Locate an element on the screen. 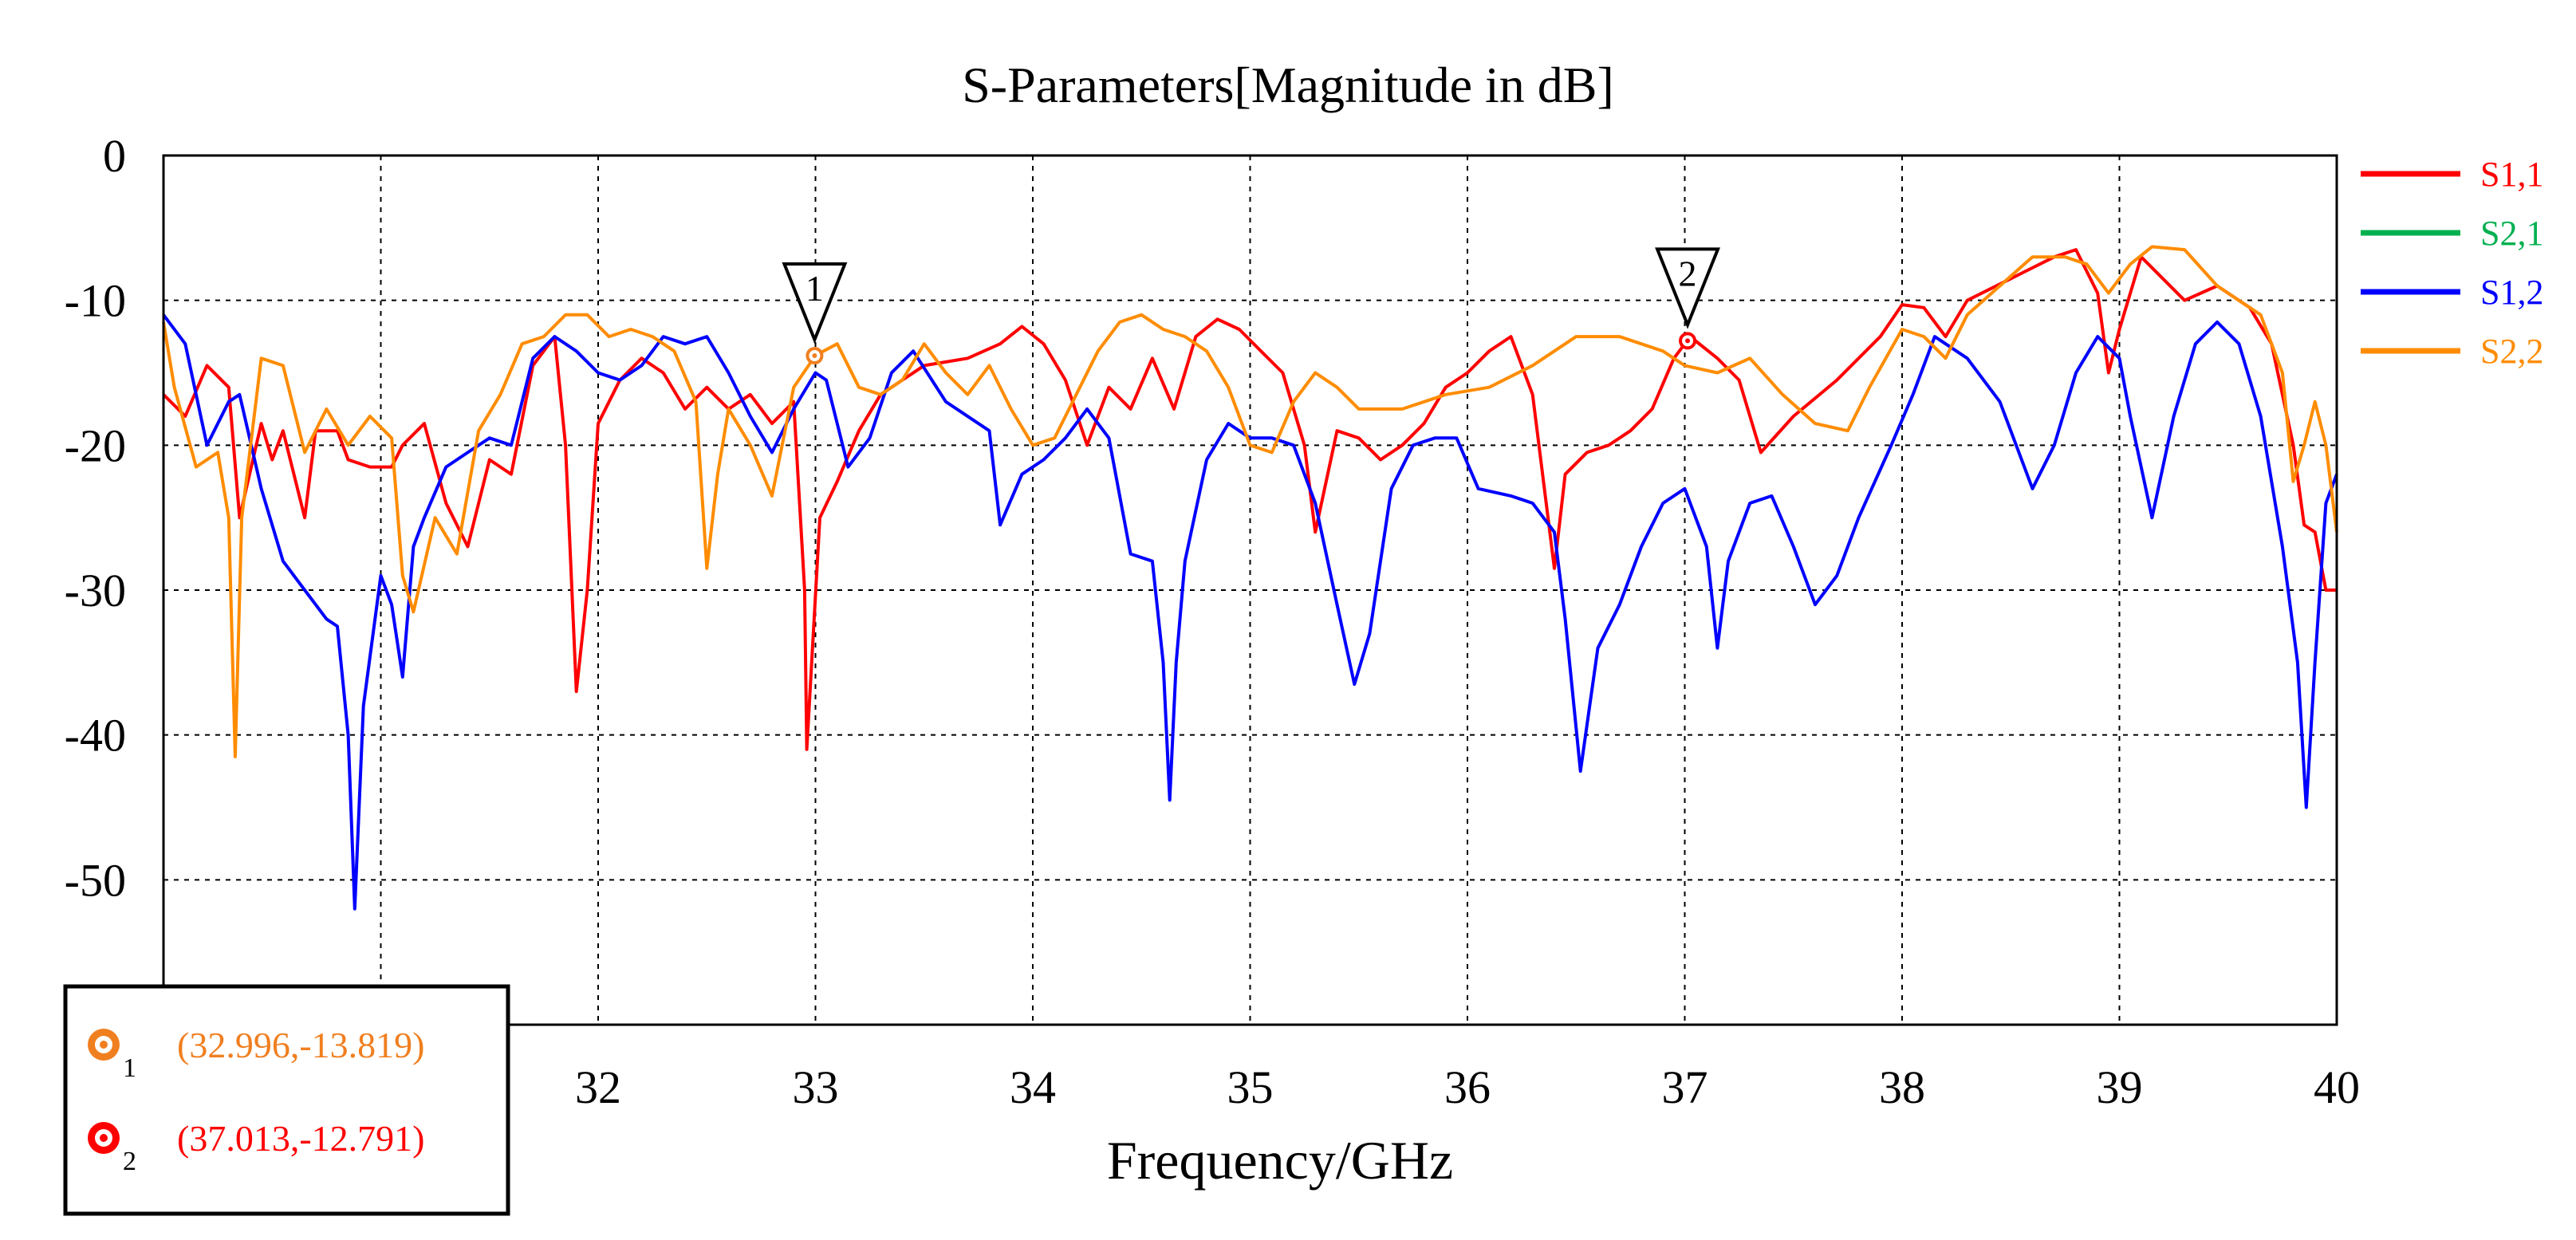 Image resolution: width=2576 pixels, height=1240 pixels. legend-label: S1,1 is located at coordinates (2511, 175).